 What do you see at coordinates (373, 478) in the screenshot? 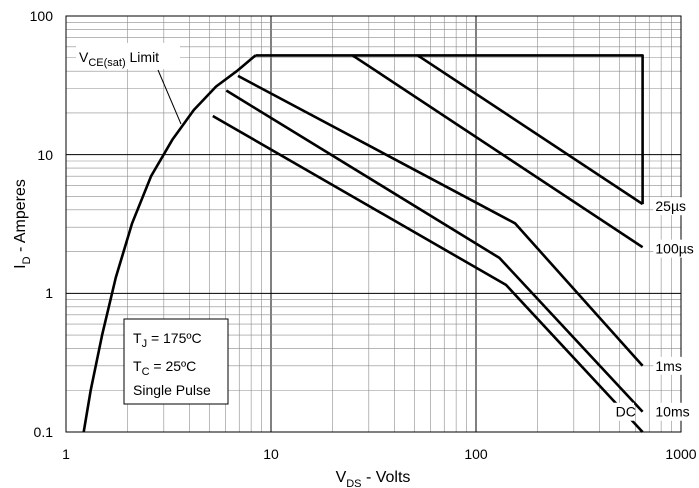
I see `x-axis-label: VDS - Volts` at bounding box center [373, 478].